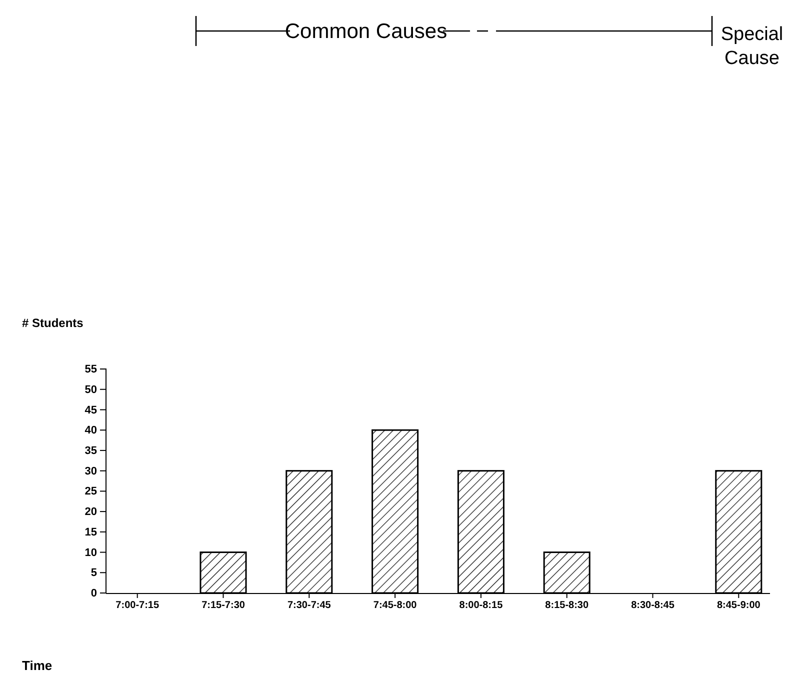  What do you see at coordinates (93, 573) in the screenshot?
I see `y-tick-label: 5` at bounding box center [93, 573].